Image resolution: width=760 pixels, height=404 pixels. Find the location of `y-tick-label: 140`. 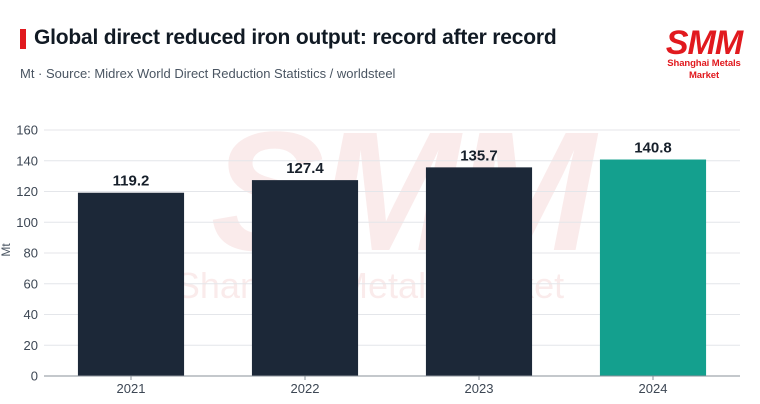

y-tick-label: 140 is located at coordinates (27, 160).